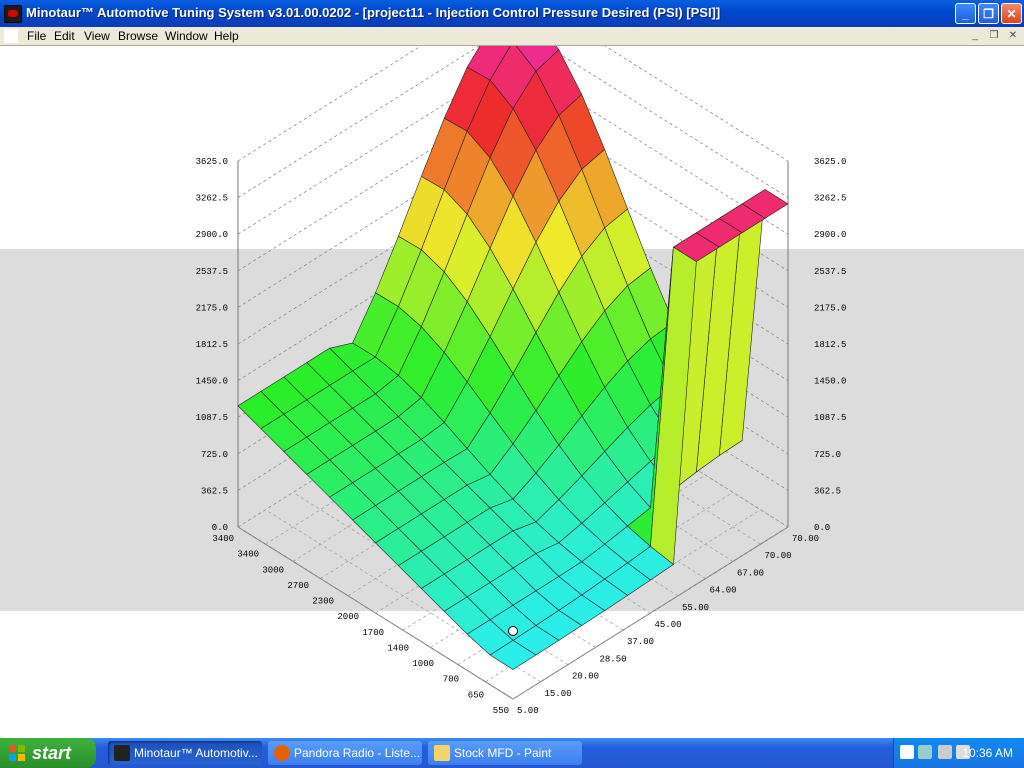  What do you see at coordinates (994, 35) in the screenshot?
I see `mdi-restore-button: ❐` at bounding box center [994, 35].